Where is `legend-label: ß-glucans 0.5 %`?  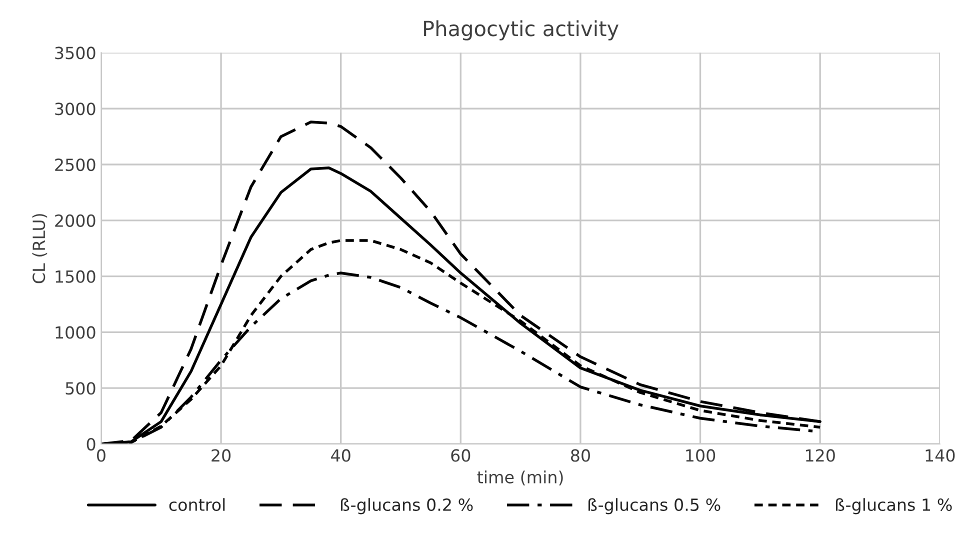 legend-label: ß-glucans 0.5 % is located at coordinates (654, 506).